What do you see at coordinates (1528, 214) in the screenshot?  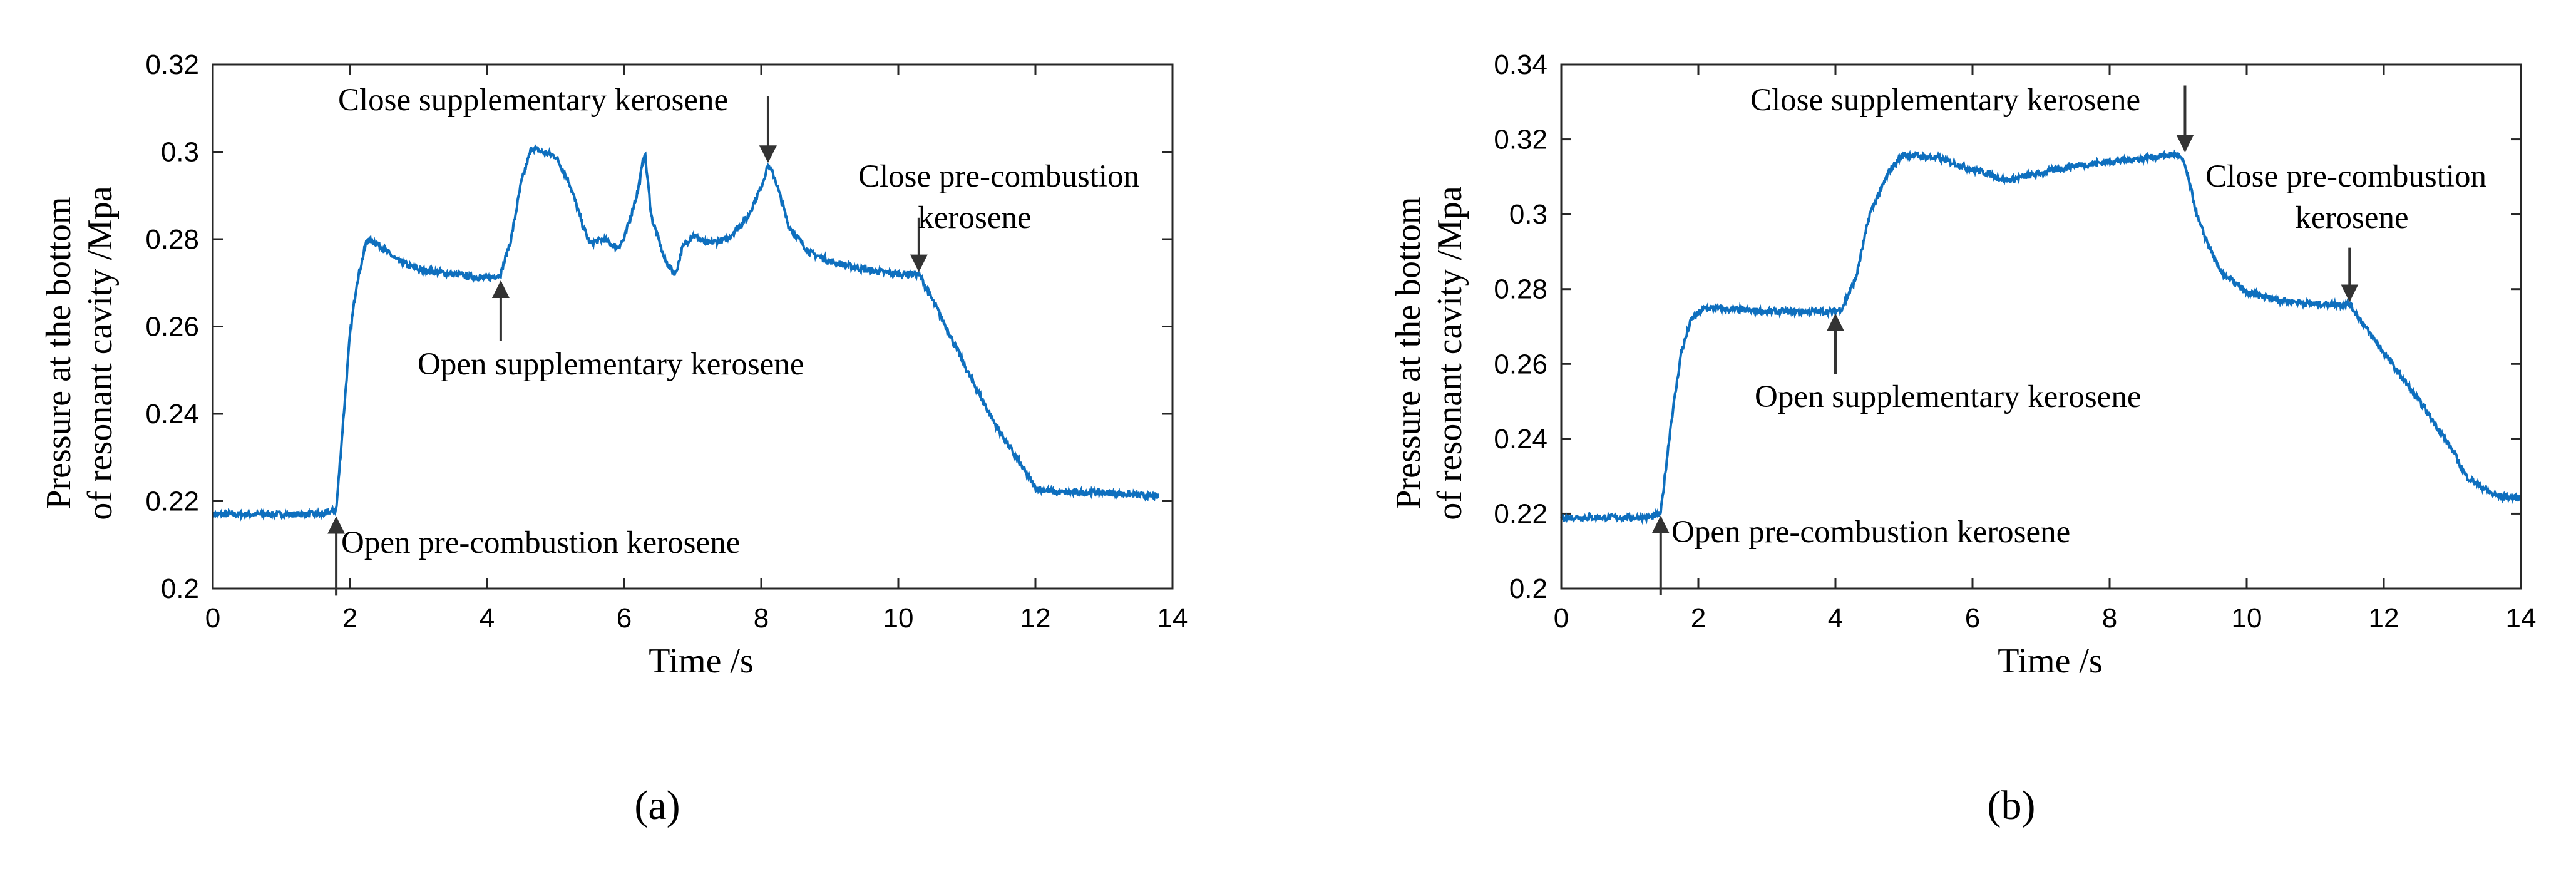 I see `y-tick-label-b-5: 0.3` at bounding box center [1528, 214].